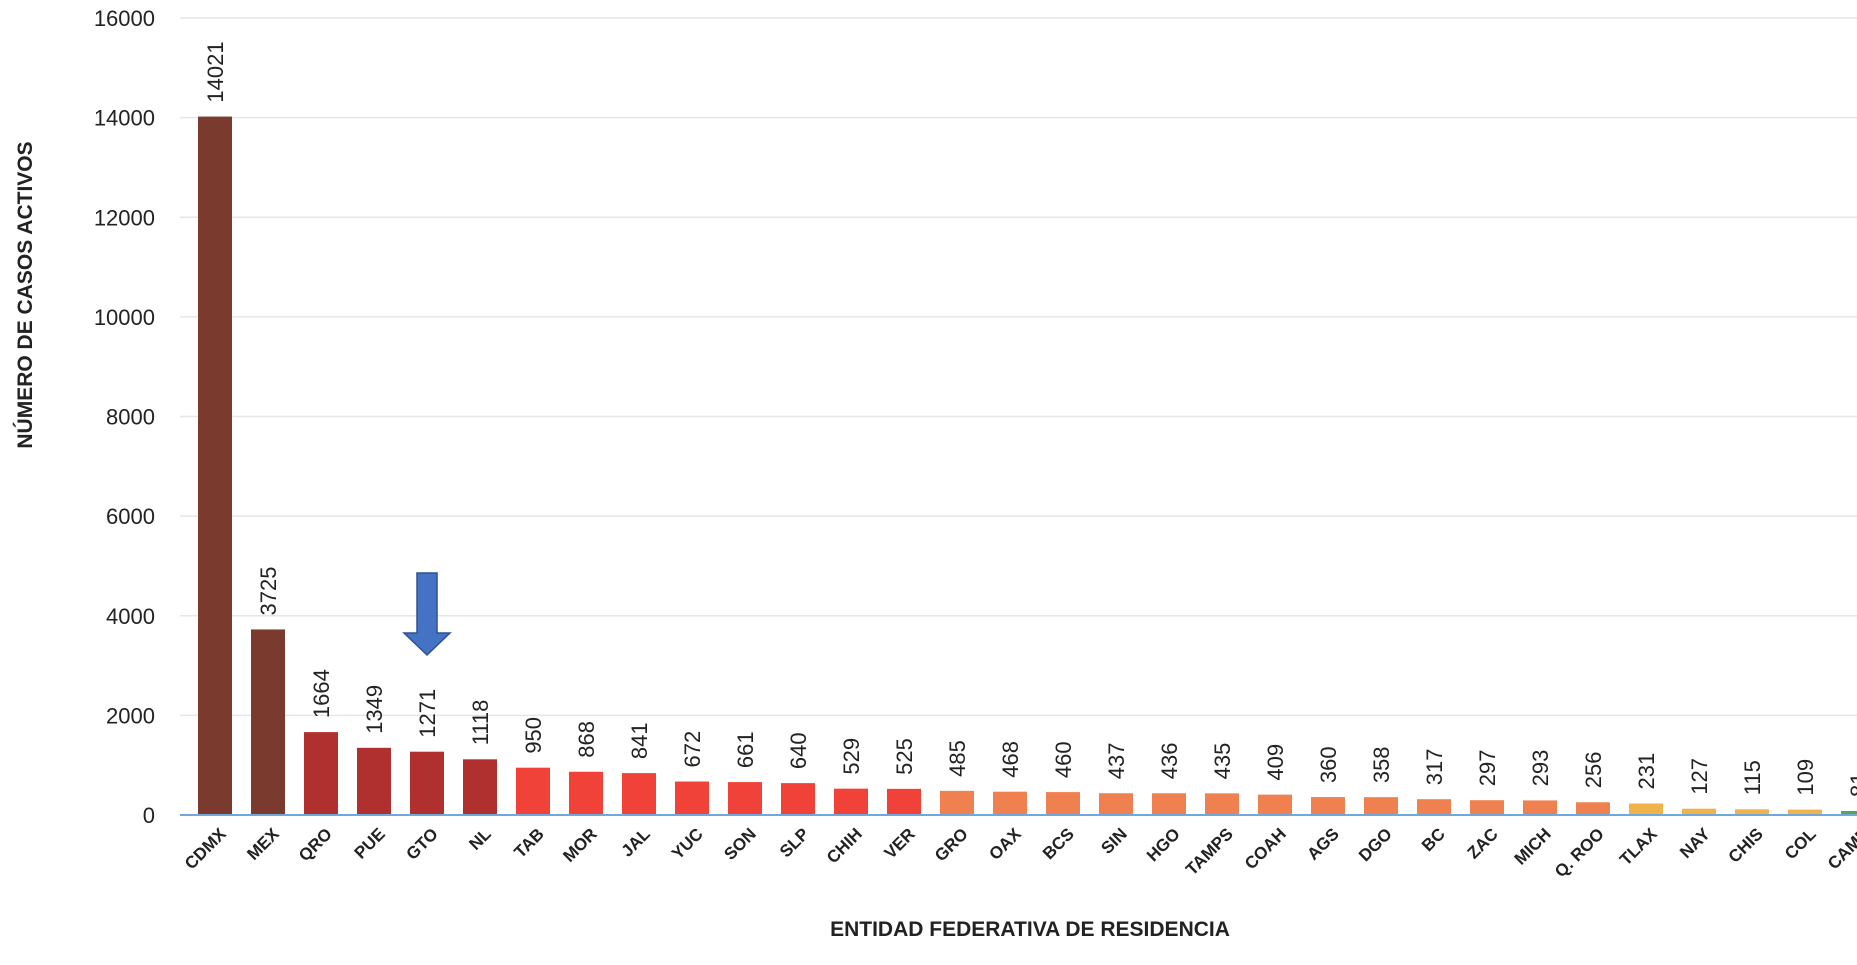 This screenshot has height=965, width=1857. I want to click on data-label: 317, so click(1434, 766).